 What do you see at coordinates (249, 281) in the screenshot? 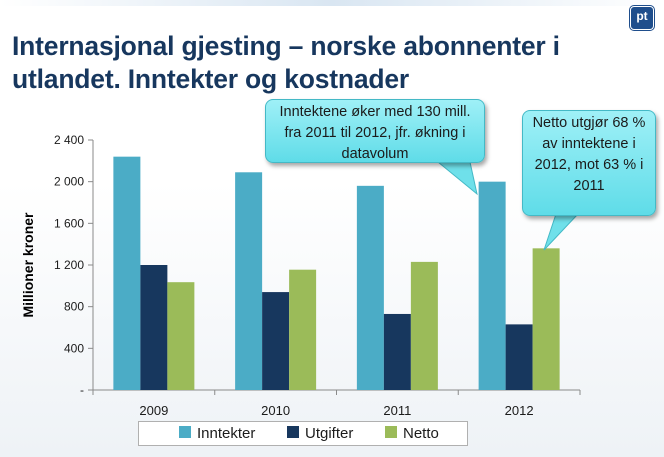
I see `bar-inntekter-2010` at bounding box center [249, 281].